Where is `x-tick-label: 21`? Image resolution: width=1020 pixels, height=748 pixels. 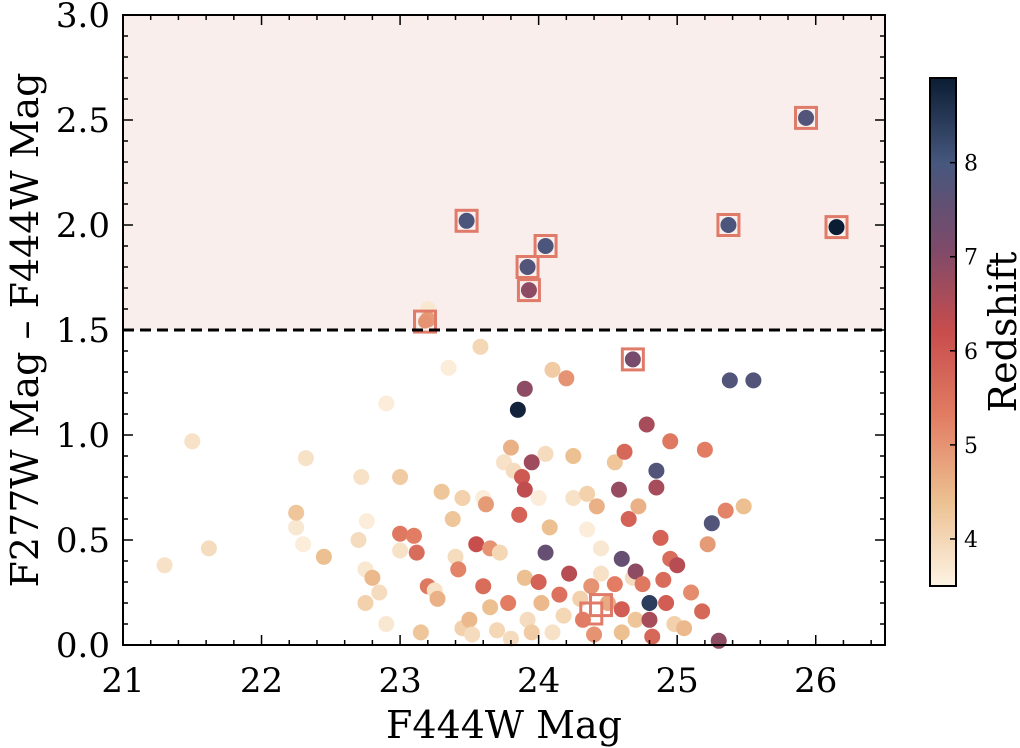 x-tick-label: 21 is located at coordinates (122, 681).